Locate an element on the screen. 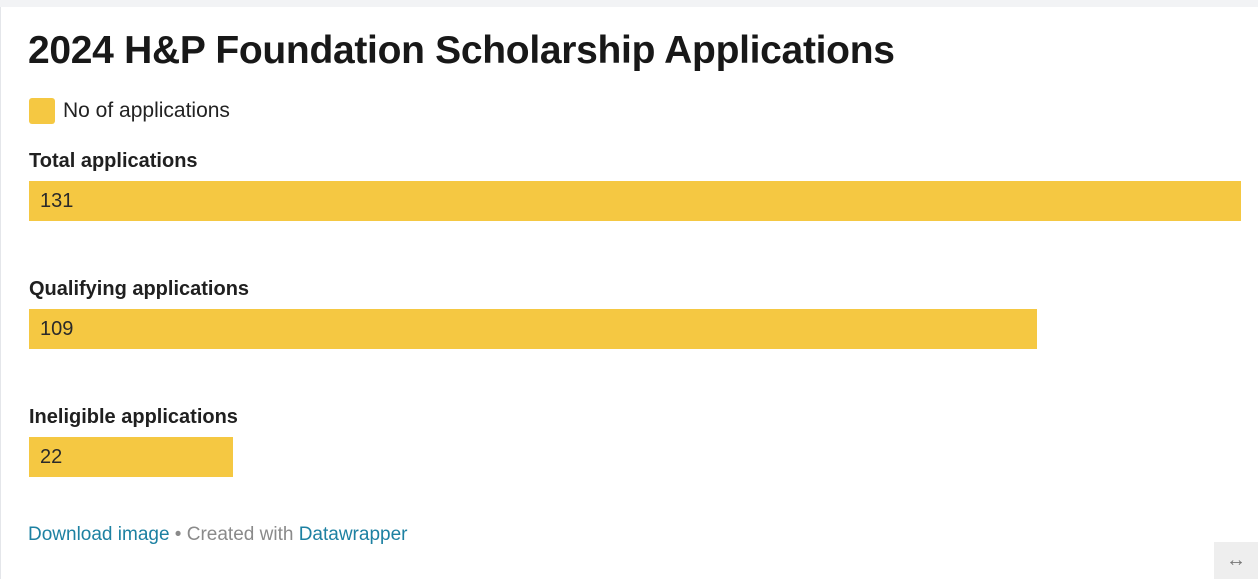 The image size is (1258, 579). legend-swatch is located at coordinates (42, 111).